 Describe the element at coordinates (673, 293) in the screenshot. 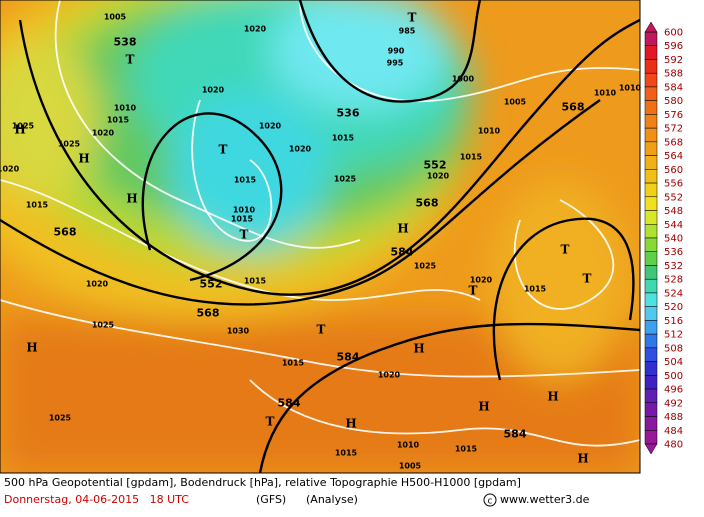

I see `scale-label: 524` at that location.